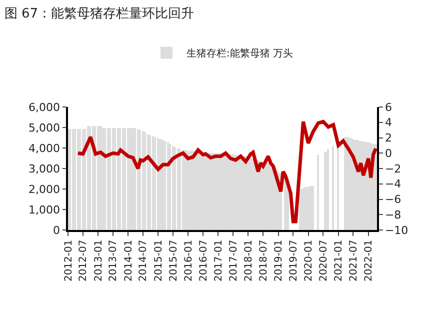 The height and width of the screenshot is (330, 435). What do you see at coordinates (44, 127) in the screenshot?
I see `y-tick-label: 5,000` at bounding box center [44, 127].